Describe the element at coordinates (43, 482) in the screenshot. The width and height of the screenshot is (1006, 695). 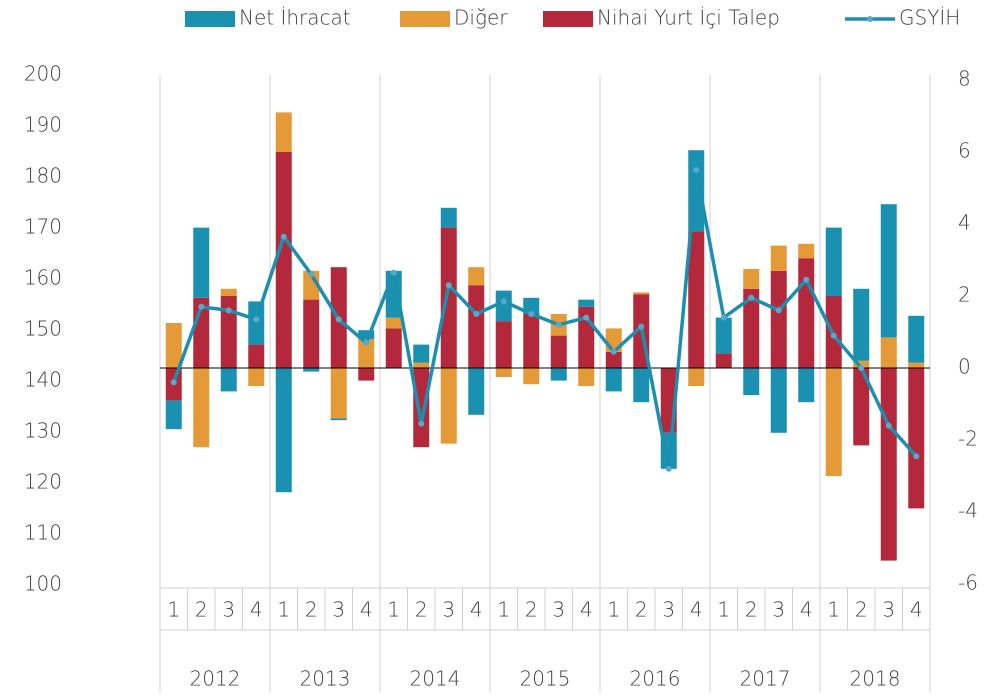
I see `y-tick-label: 120` at that location.